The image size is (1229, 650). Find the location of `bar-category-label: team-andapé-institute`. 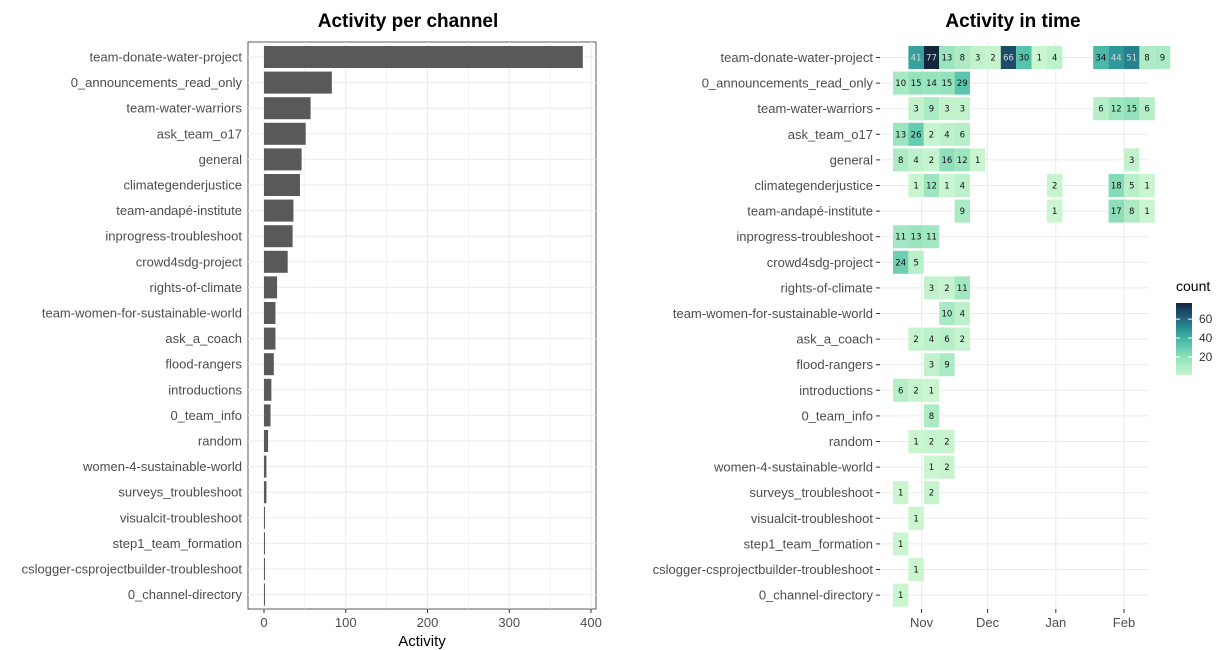

bar-category-label: team-andapé-institute is located at coordinates (179, 210).